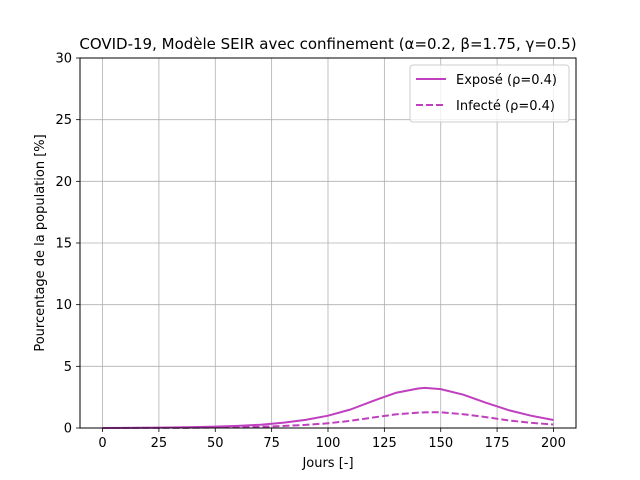 The height and width of the screenshot is (480, 640). Describe the element at coordinates (328, 420) in the screenshot. I see `series-line-infecte` at that location.